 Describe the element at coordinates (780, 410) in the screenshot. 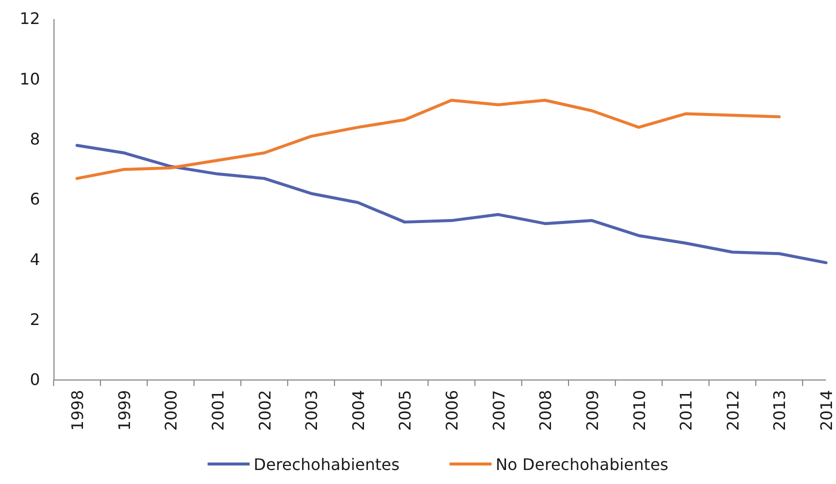

I see `x-tick-label: 2013` at that location.